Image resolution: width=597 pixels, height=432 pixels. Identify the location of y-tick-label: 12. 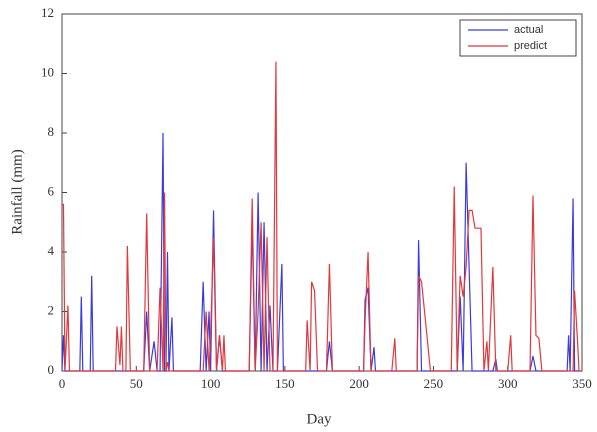
(47, 12).